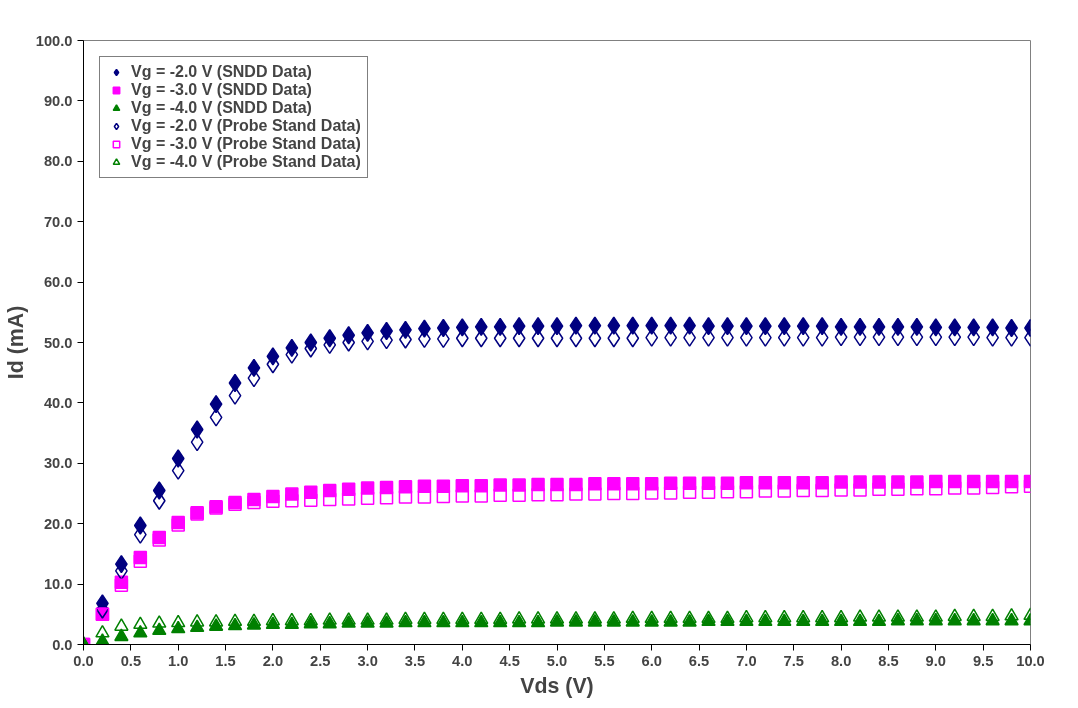  Describe the element at coordinates (935, 660) in the screenshot. I see `x-tick-label: 9.0` at that location.